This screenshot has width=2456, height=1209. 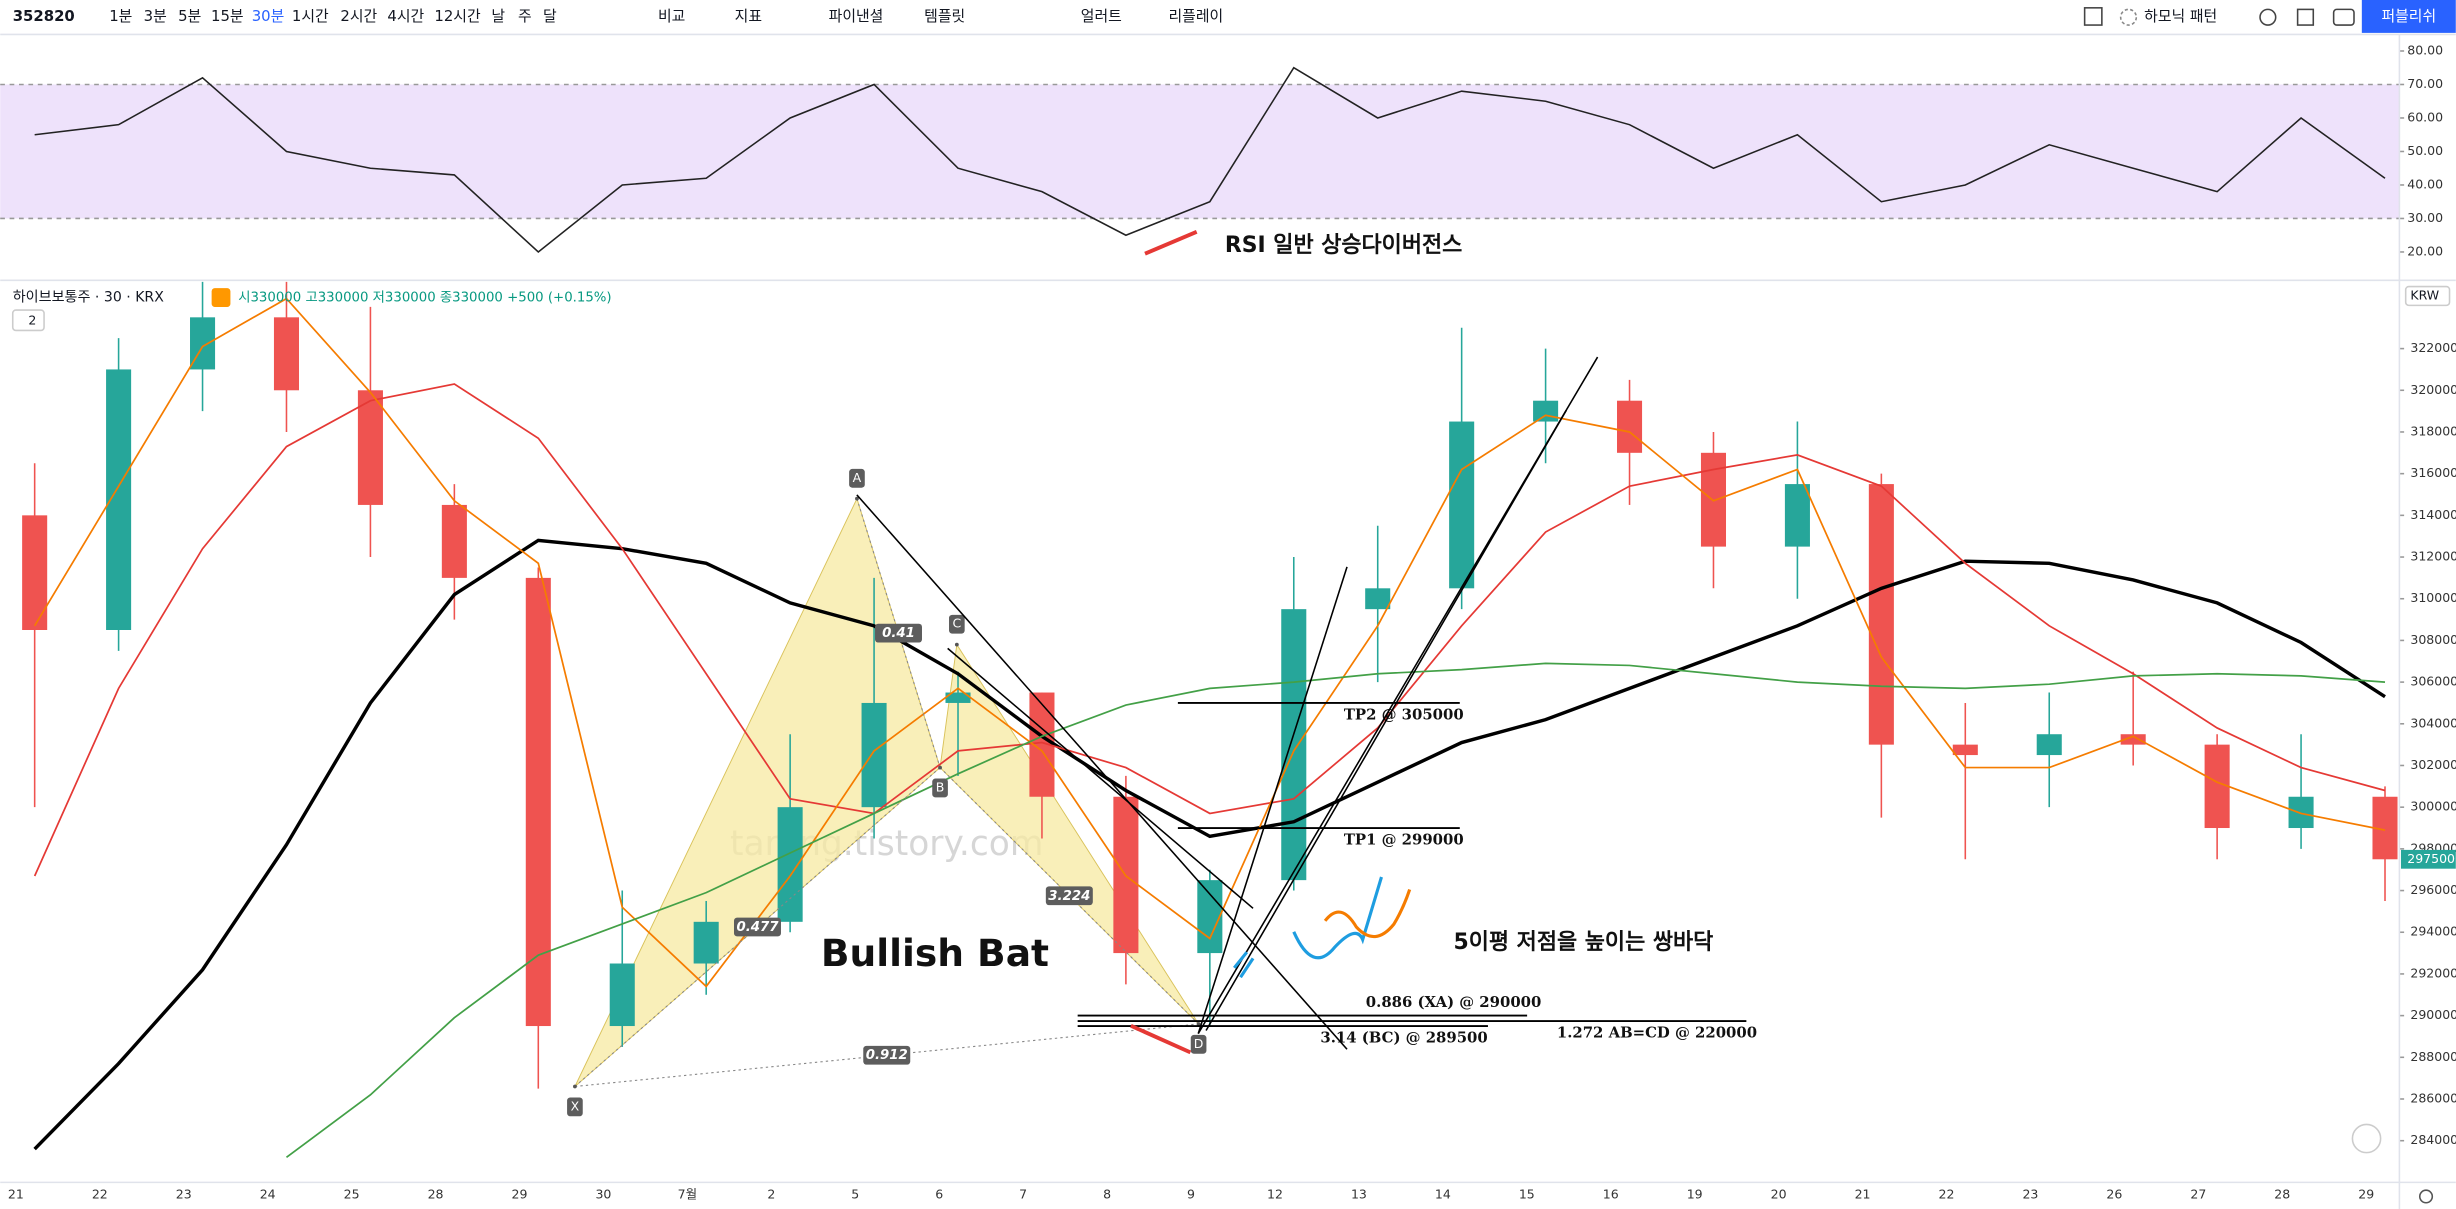 I want to click on interval-button: 1시간, so click(x=310, y=16).